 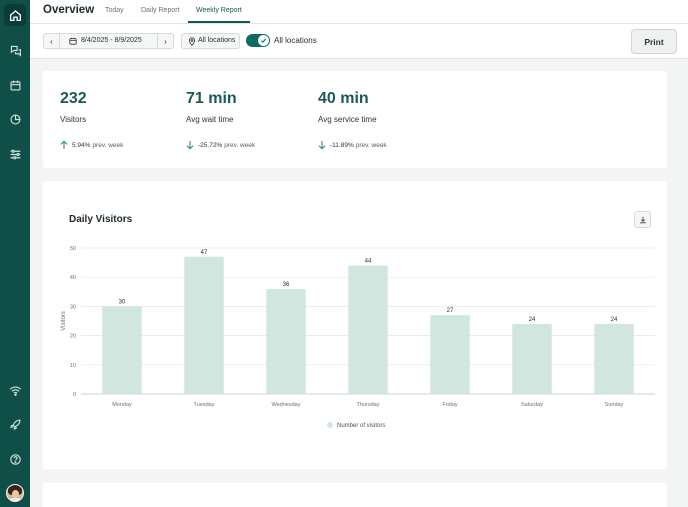 I want to click on stat-change: -25.72% prev. week, so click(x=220, y=145).